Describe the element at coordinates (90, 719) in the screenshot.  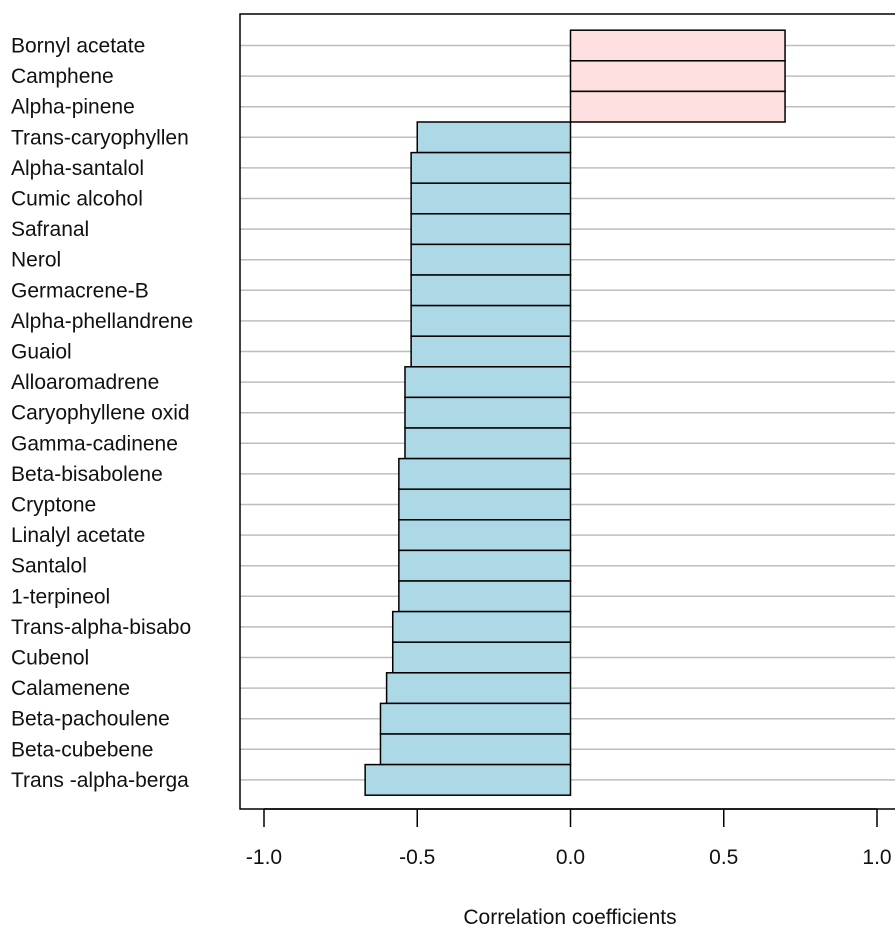
I see `category-label: Beta-pachoulene` at that location.